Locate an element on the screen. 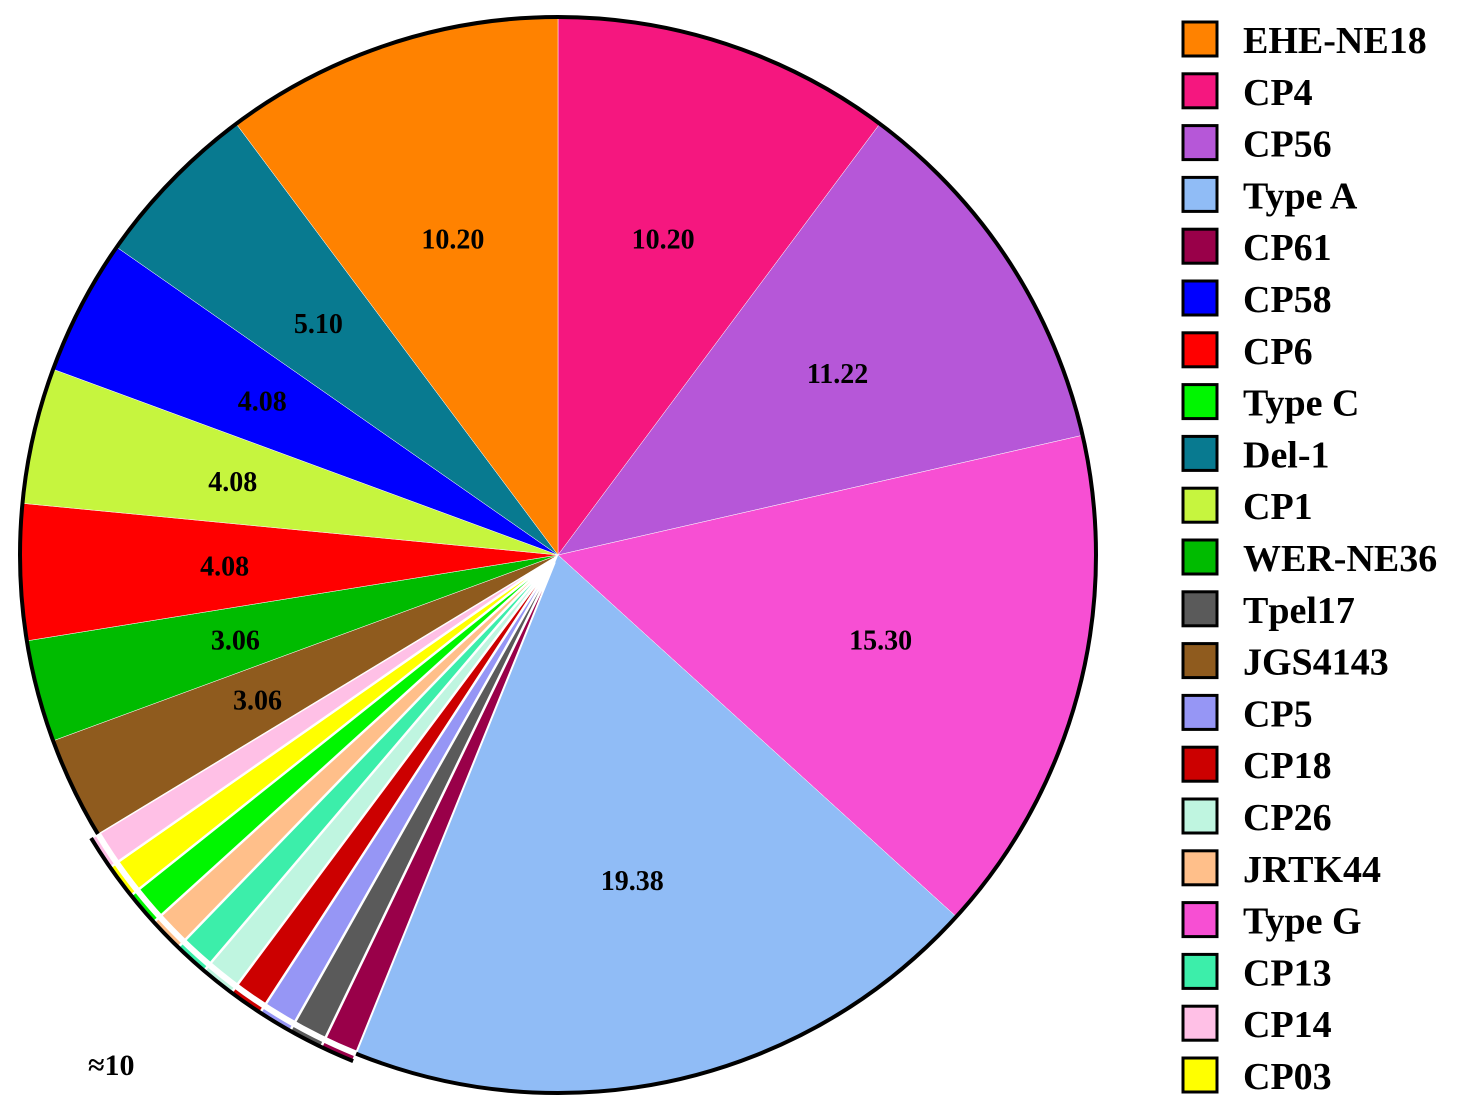  slice-label-type-a: 19.38 is located at coordinates (632, 881).